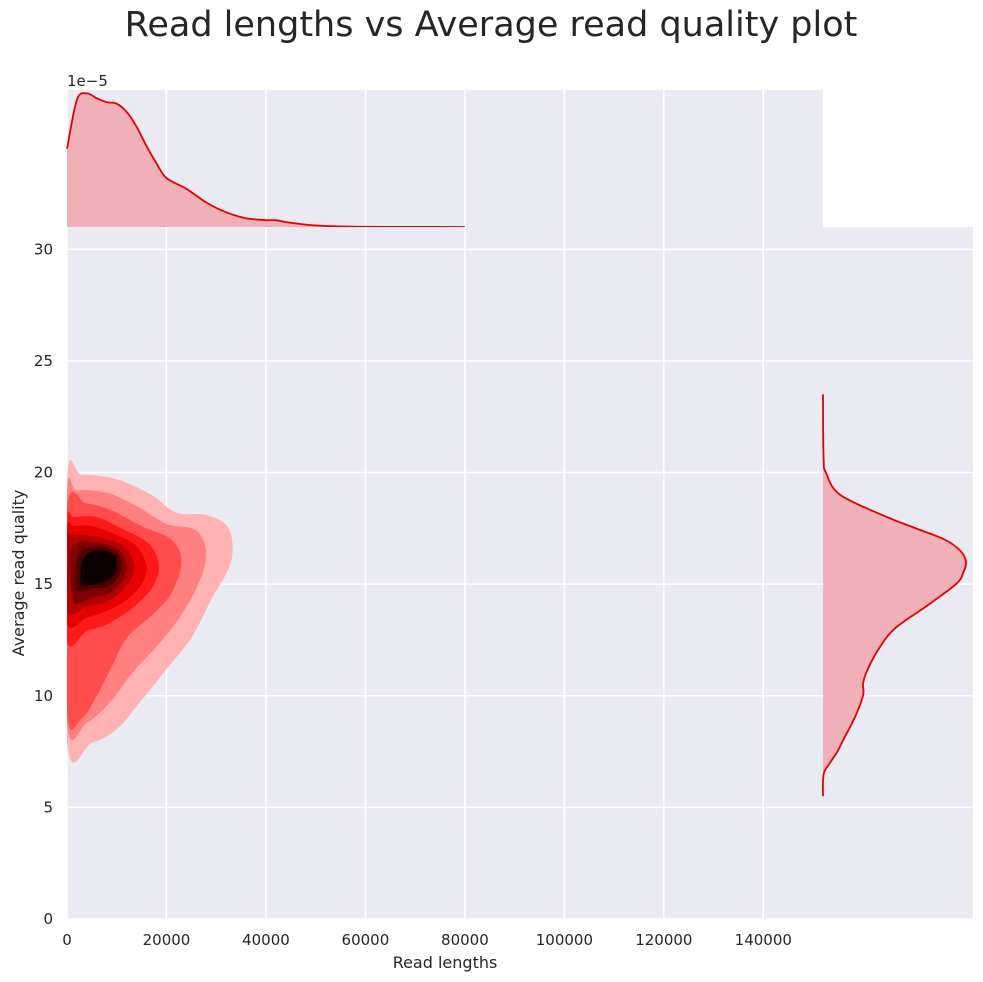 The height and width of the screenshot is (982, 983). I want to click on right-marginal-density-line, so click(894, 595).